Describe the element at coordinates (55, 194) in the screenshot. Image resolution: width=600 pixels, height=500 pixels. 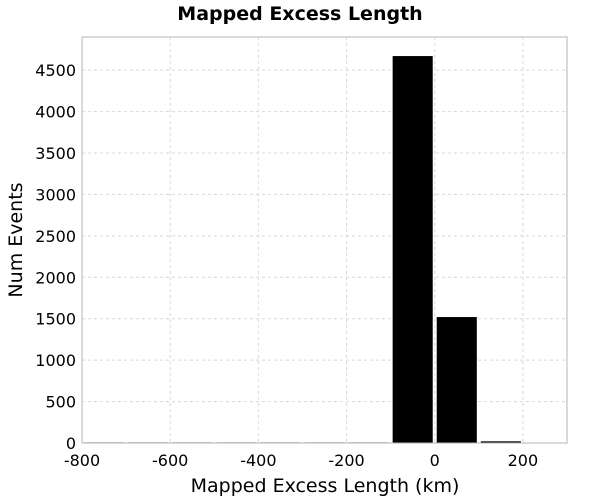
I see `y-tick-label: 3000` at that location.